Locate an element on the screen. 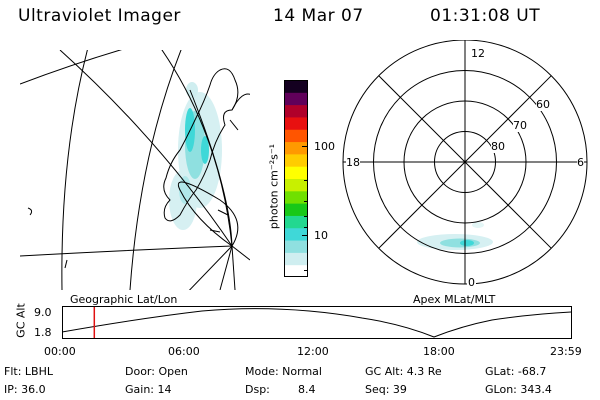 The height and width of the screenshot is (400, 600). dsp-value: 8.4 is located at coordinates (307, 389).